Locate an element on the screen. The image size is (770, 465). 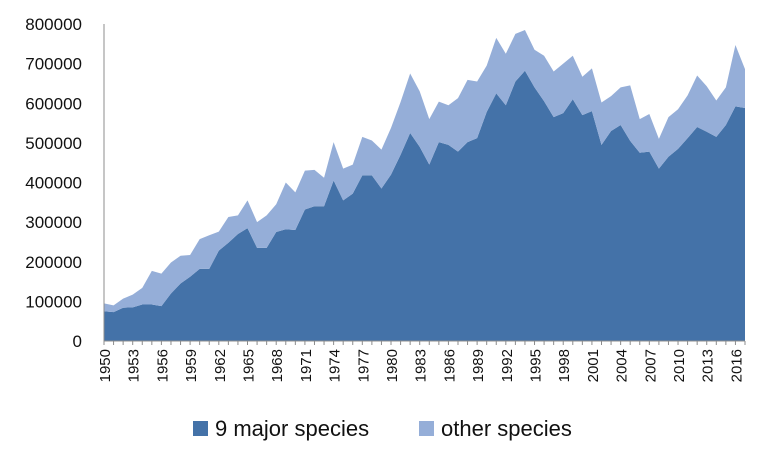
x-tick-label: 1983 is located at coordinates (421, 365).